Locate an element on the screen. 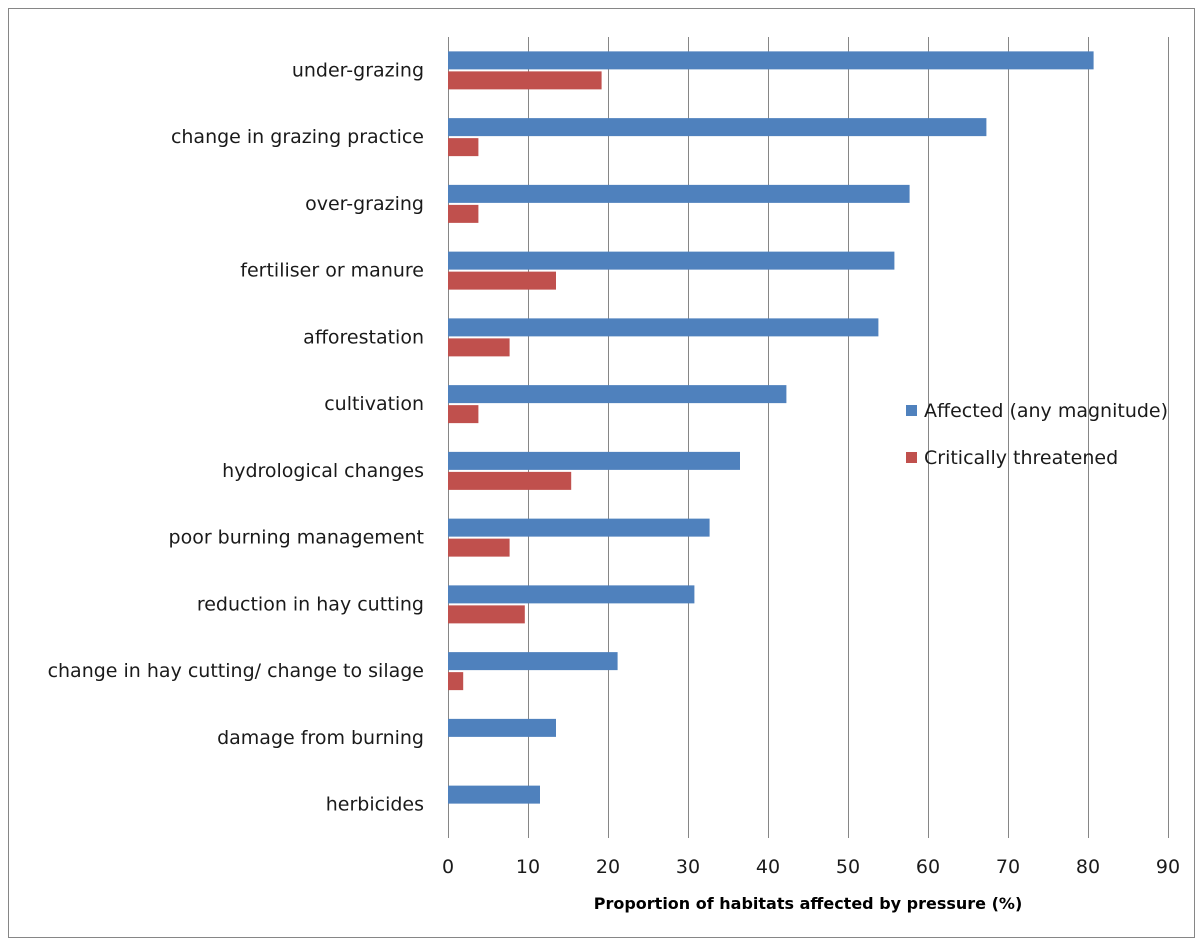 The width and height of the screenshot is (1203, 946). category-label: damage from burning is located at coordinates (320, 738).